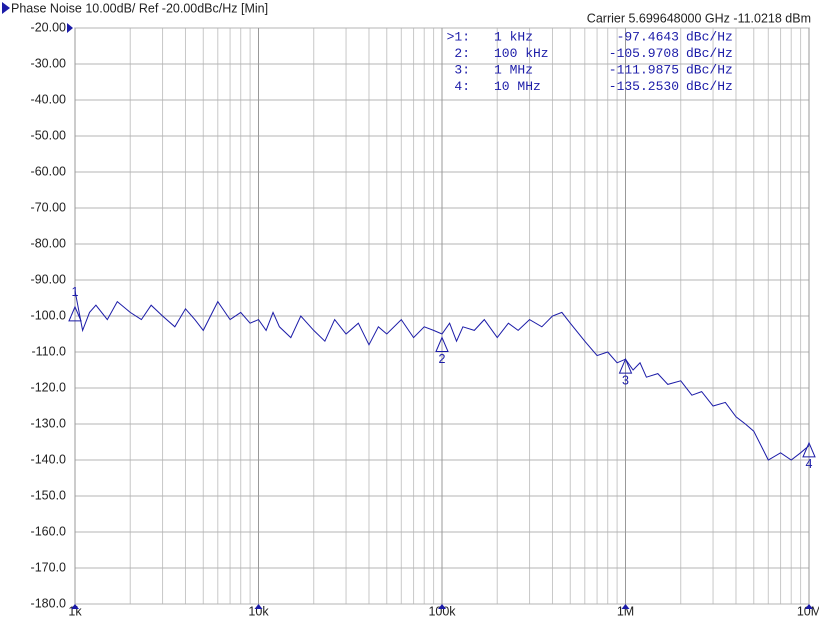  What do you see at coordinates (462, 69) in the screenshot?
I see `marker-name: 3:` at bounding box center [462, 69].